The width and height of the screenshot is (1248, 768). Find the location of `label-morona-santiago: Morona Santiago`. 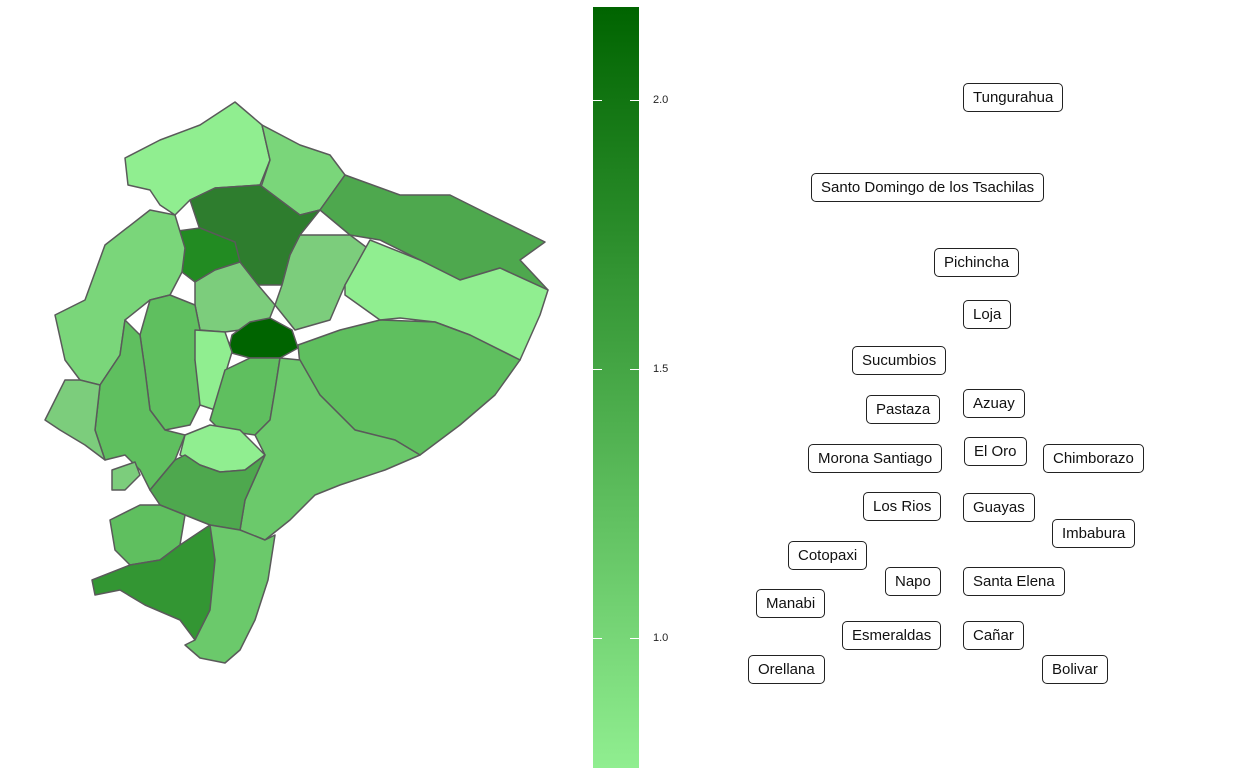

label-morona-santiago: Morona Santiago is located at coordinates (875, 458).